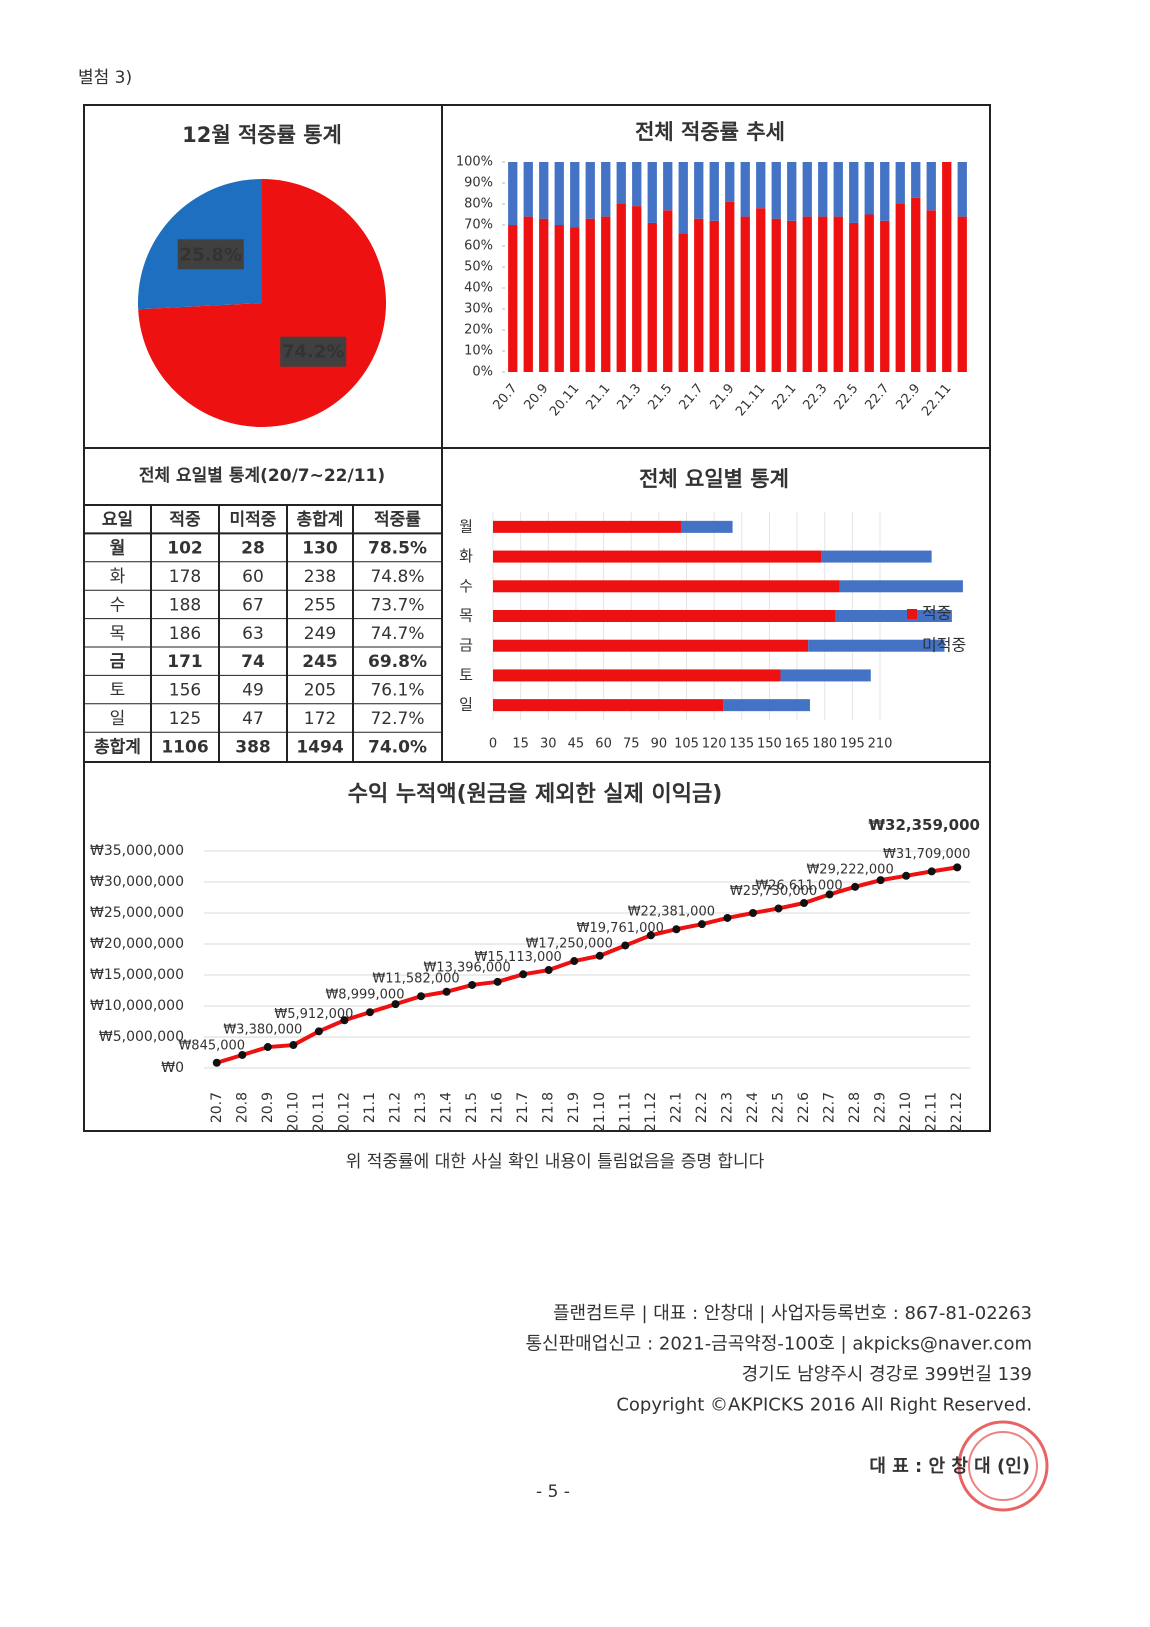 This screenshot has width=1150, height=1627. I want to click on data-line, so click(587, 965).